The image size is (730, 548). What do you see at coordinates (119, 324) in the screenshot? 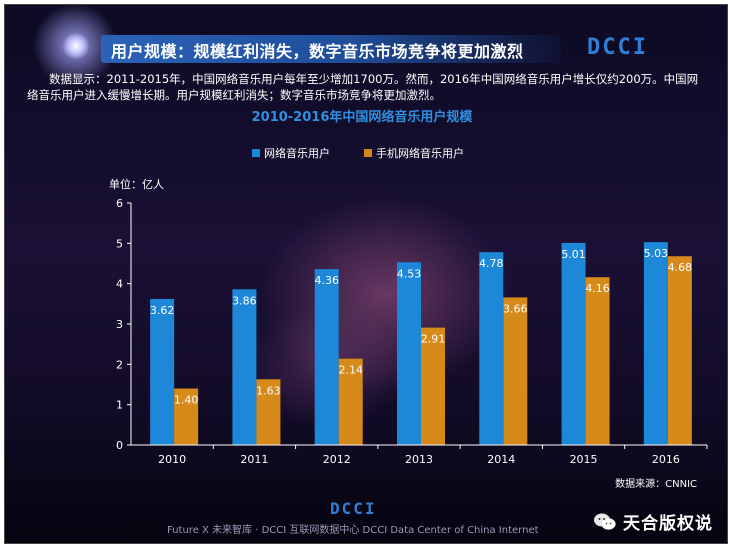
I see `y-tick-label: 3` at bounding box center [119, 324].